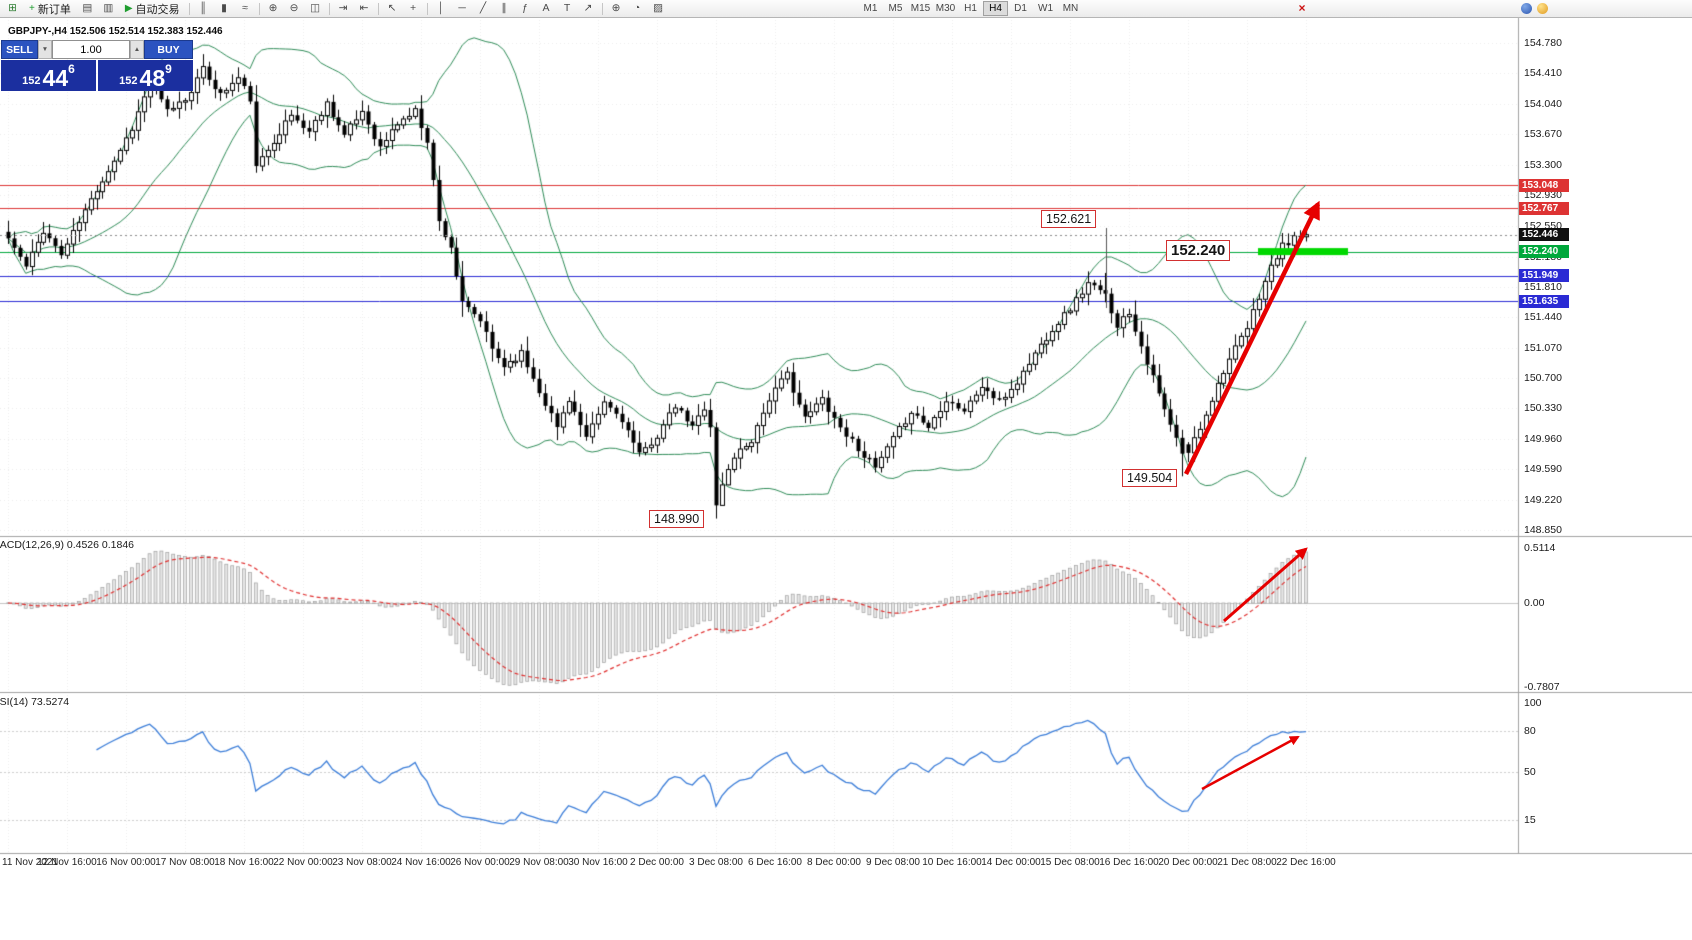  Describe the element at coordinates (945, 8) in the screenshot. I see `timeframe-m30: M30` at that location.